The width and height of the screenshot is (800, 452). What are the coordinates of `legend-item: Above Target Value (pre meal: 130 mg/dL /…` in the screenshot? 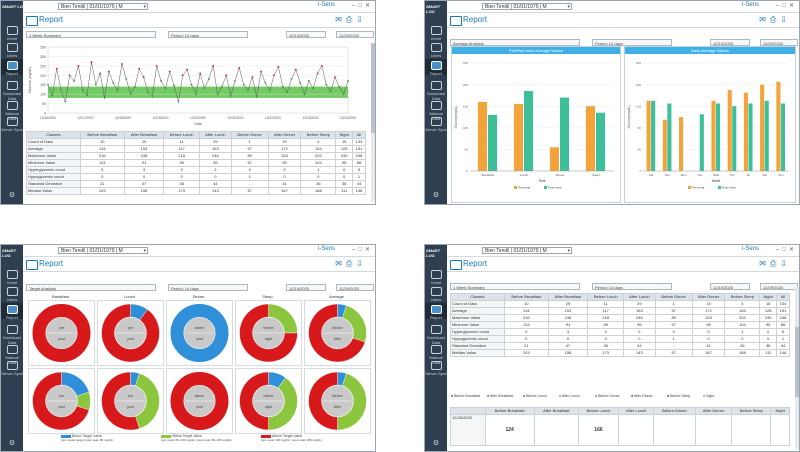 It's located at (309, 438).